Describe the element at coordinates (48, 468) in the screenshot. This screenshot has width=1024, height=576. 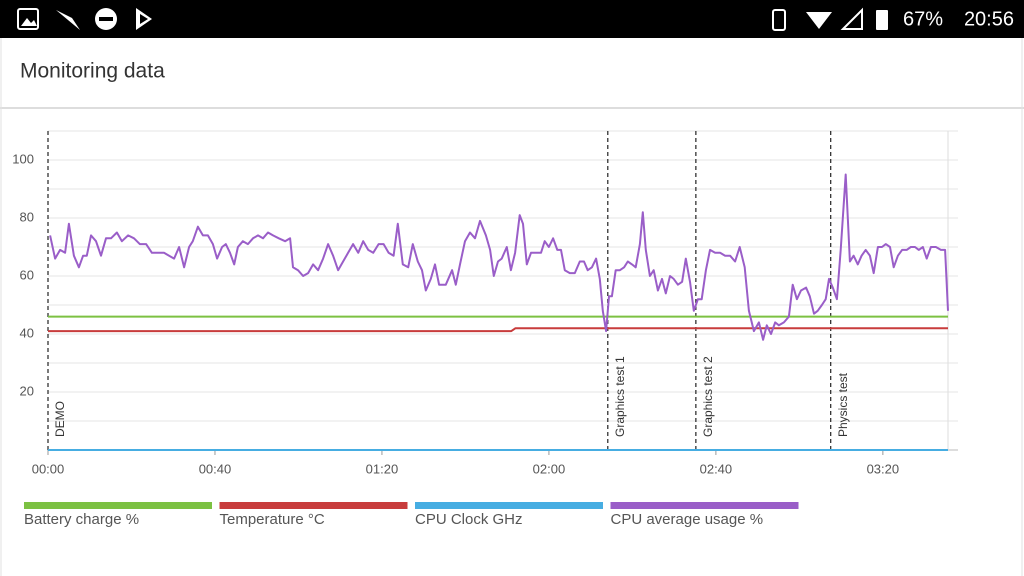
I see `x-tick-label: 00:00` at that location.